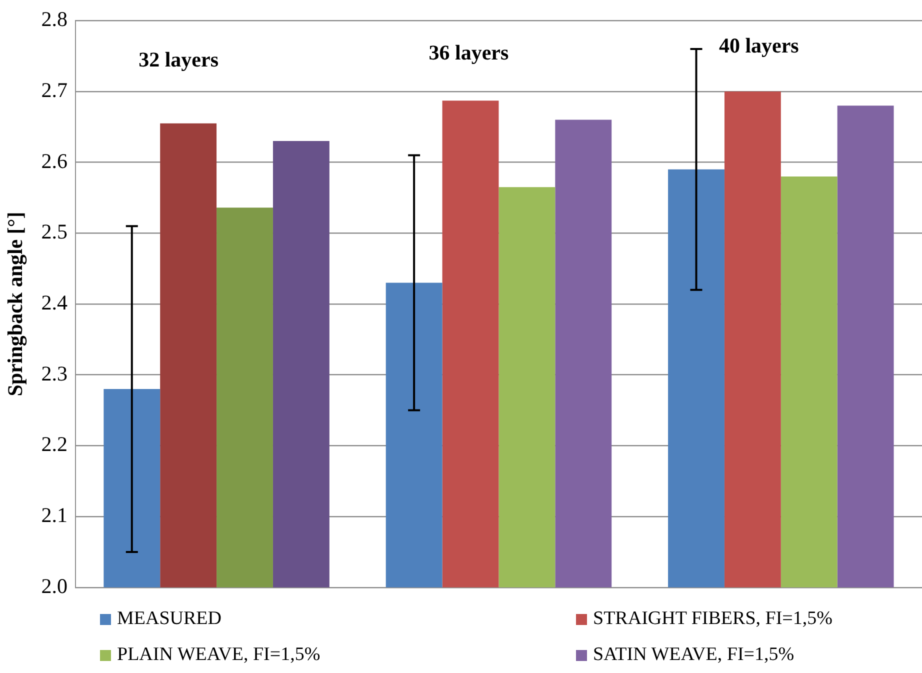  Describe the element at coordinates (54, 232) in the screenshot. I see `y-tick-label: 2.5` at that location.